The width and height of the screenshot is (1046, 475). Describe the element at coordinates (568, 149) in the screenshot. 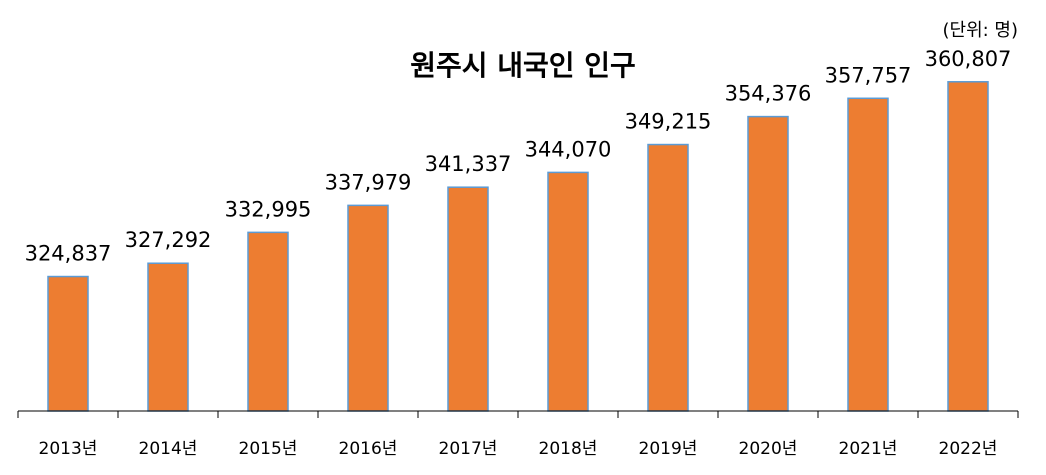

I see `data-label: 344,070` at that location.